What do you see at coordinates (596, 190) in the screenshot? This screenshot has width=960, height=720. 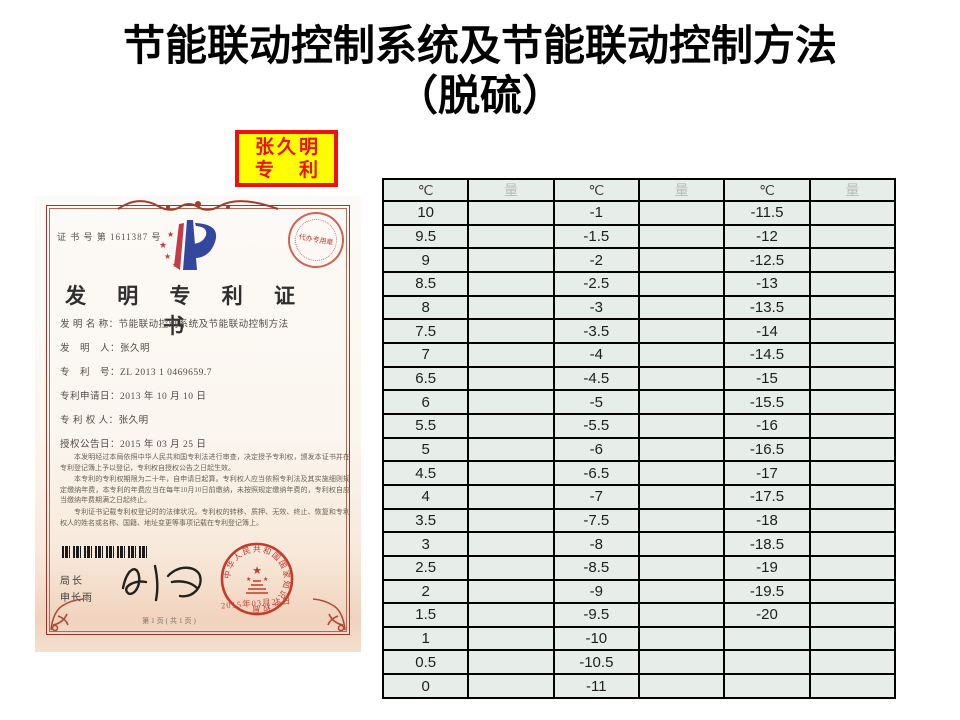 I see `header-temp: ℃` at bounding box center [596, 190].